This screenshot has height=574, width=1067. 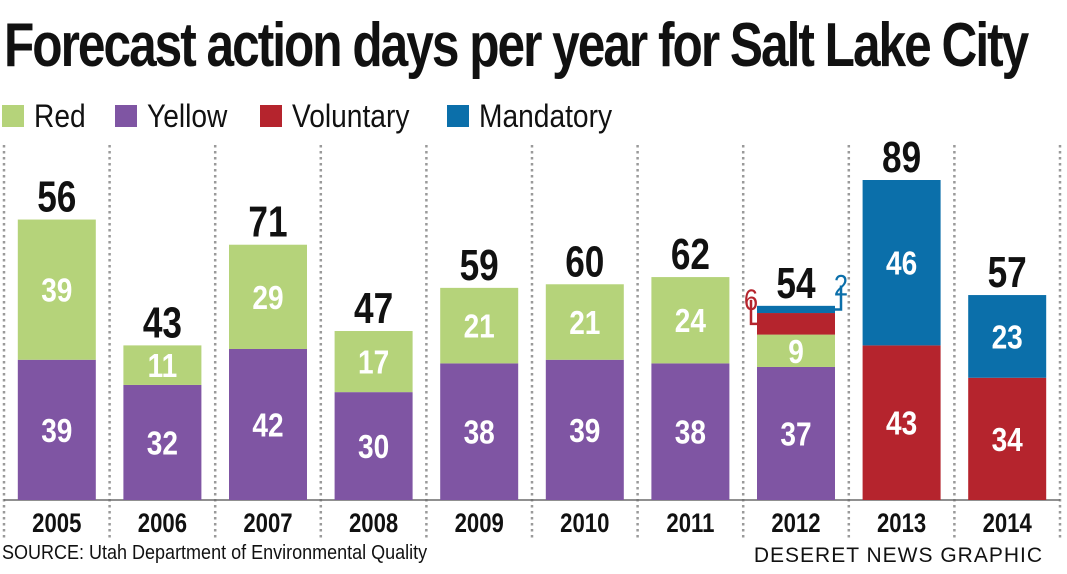 I want to click on x-tick-label-2010: 2010, so click(x=584, y=524).